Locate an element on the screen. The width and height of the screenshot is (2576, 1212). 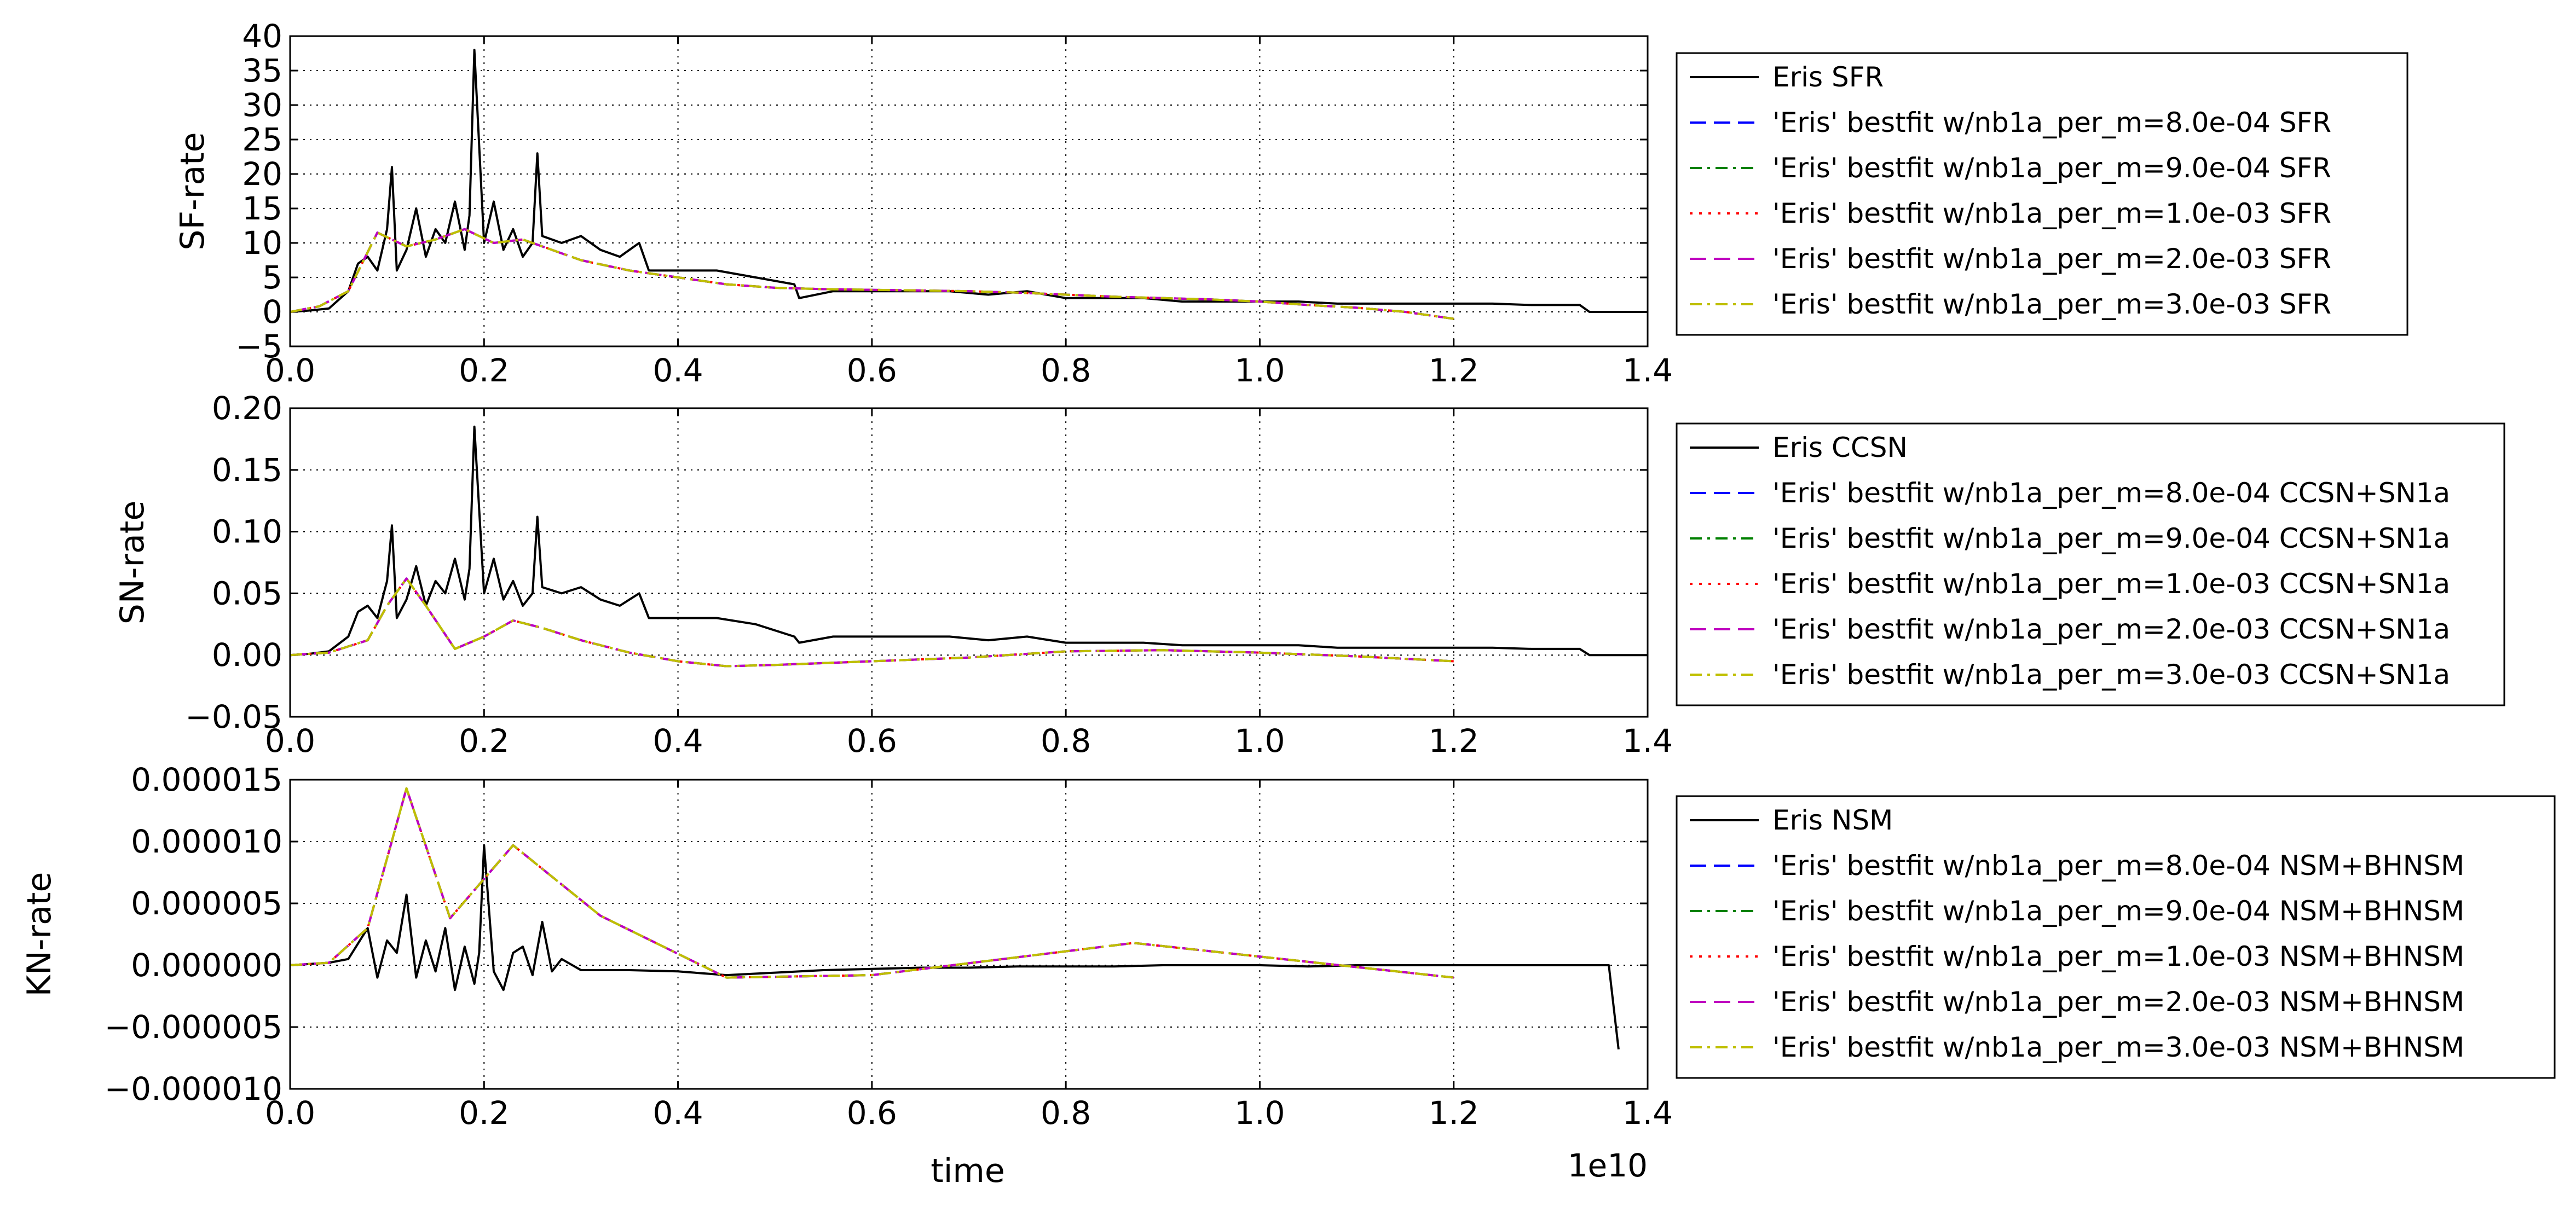
y-tick-label: 0.000010 is located at coordinates (207, 841).